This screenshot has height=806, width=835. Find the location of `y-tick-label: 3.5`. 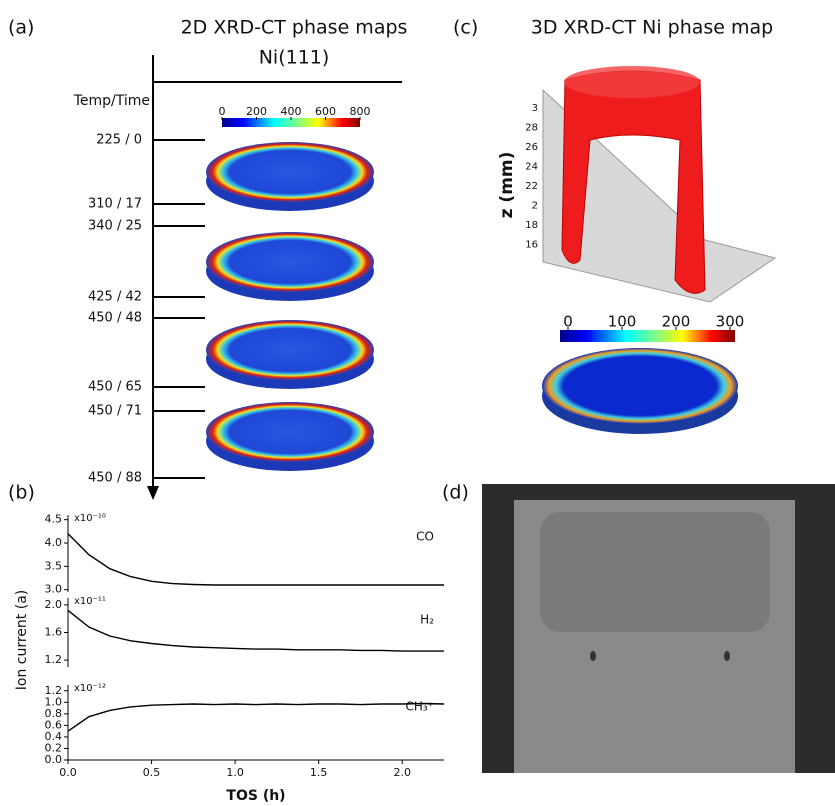

y-tick-label: 3.5 is located at coordinates (54, 565).